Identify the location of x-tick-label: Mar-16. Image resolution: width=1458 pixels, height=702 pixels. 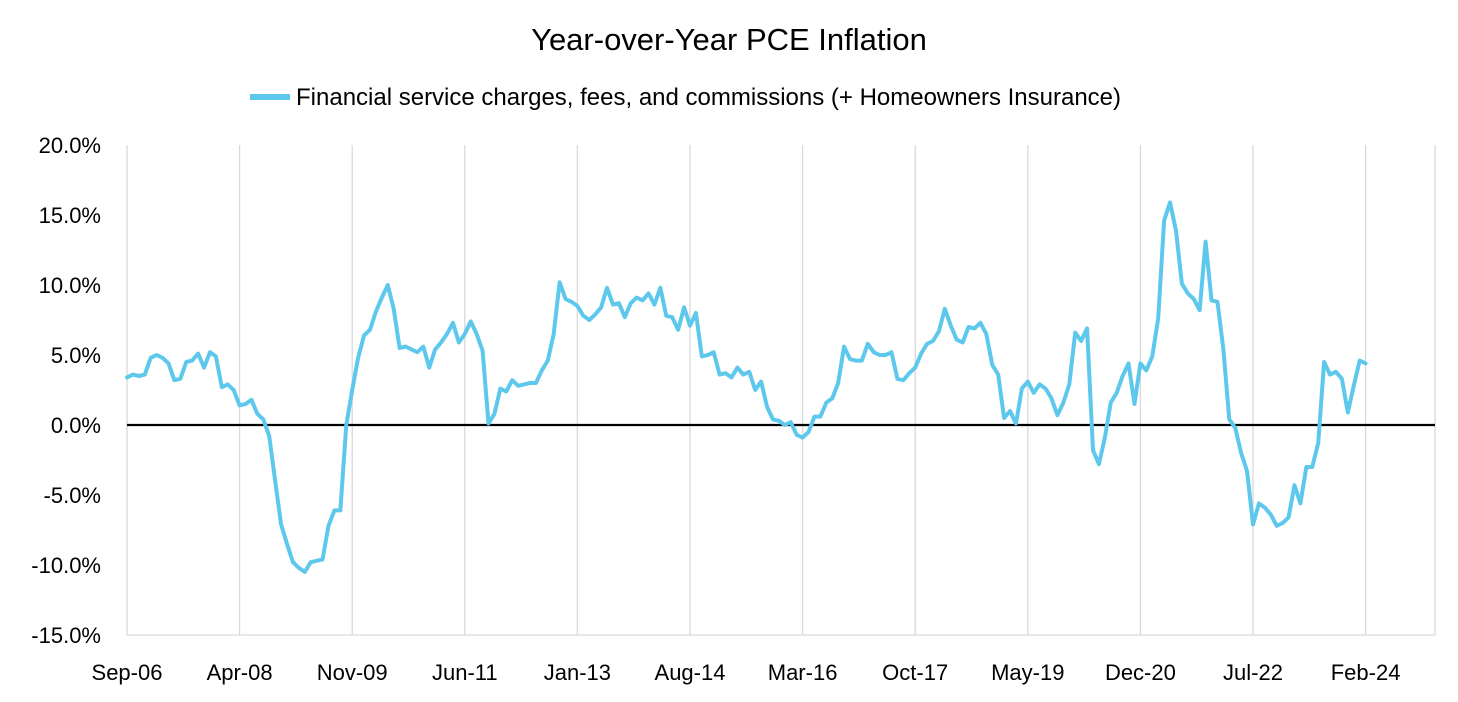
(803, 672).